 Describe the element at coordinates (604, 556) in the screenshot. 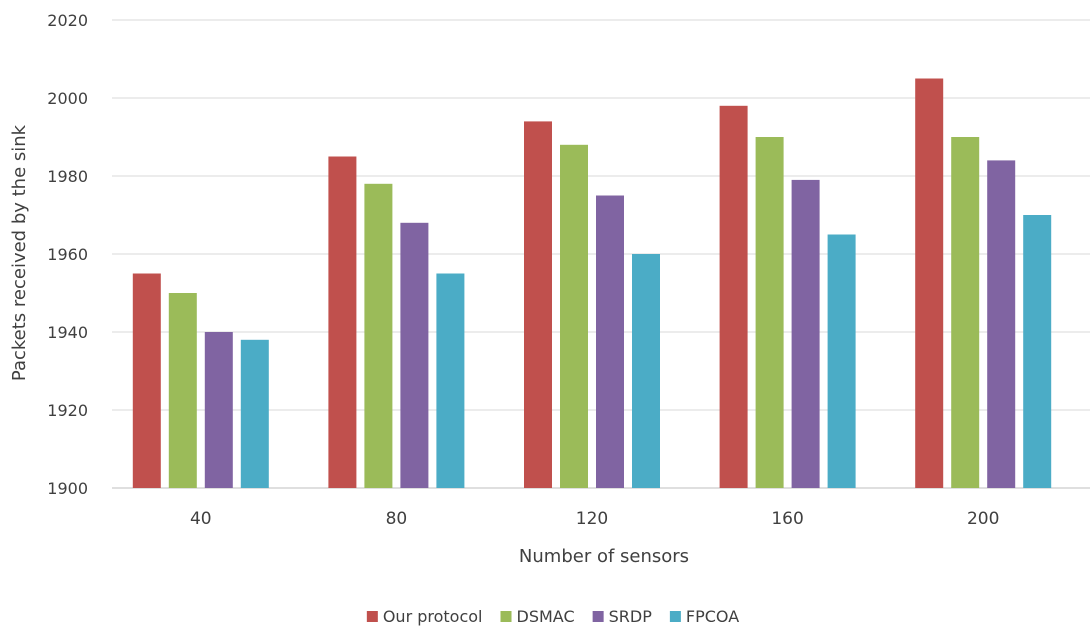

I see `x-axis-label: Number of sensors` at that location.